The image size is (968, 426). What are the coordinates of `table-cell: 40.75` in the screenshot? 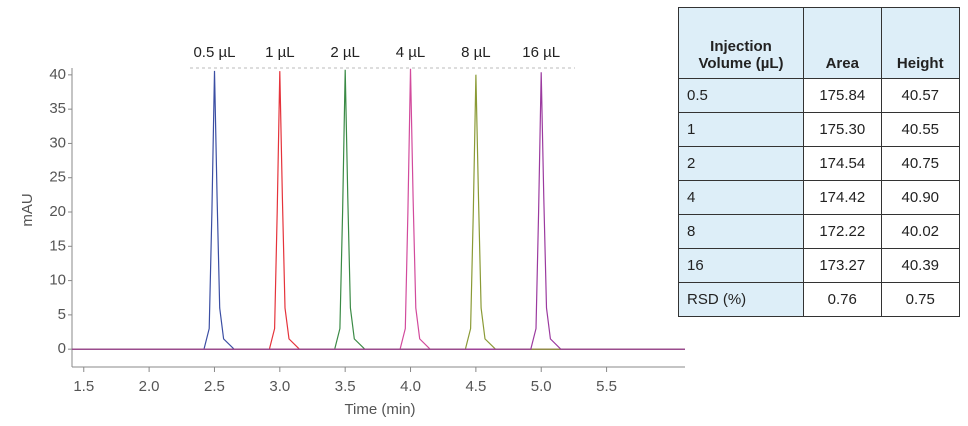 It's located at (920, 163).